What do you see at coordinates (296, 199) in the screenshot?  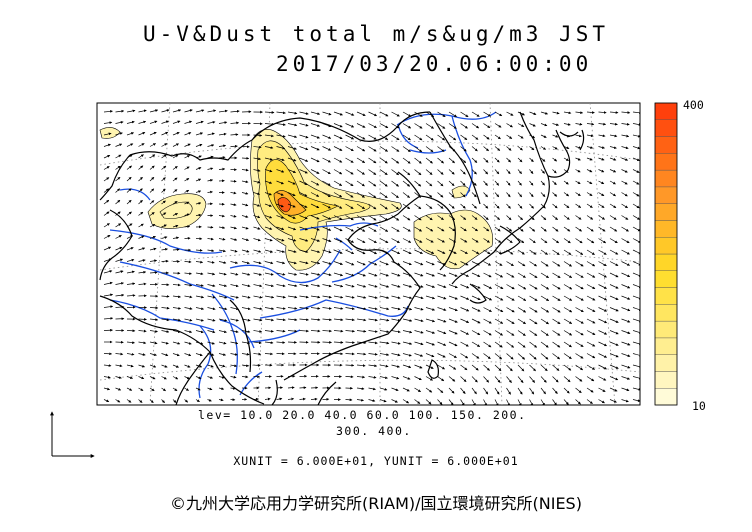 I see `dust-concentration-fills` at bounding box center [296, 199].